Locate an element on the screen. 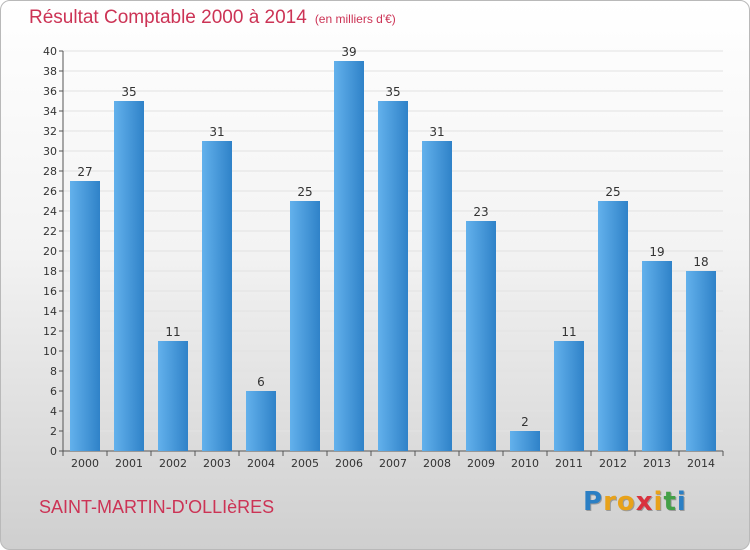  y-tick-label: 14 is located at coordinates (50, 311).